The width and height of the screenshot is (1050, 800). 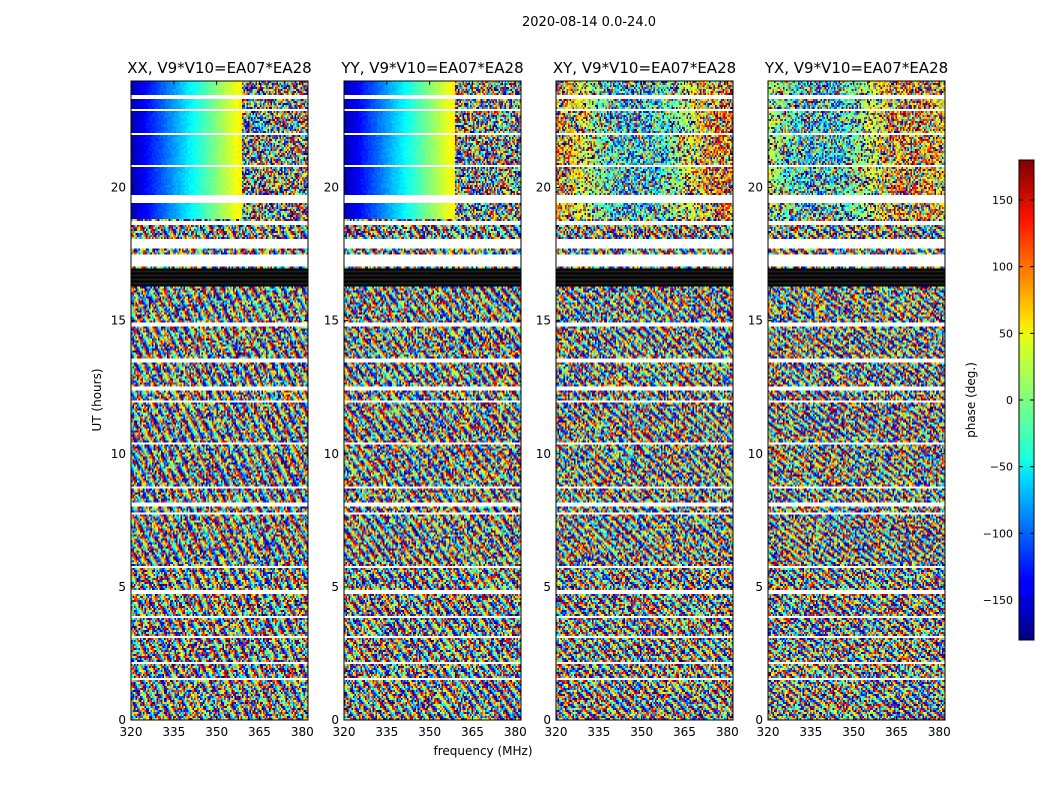 I want to click on heatmap-yx, so click(x=856, y=400).